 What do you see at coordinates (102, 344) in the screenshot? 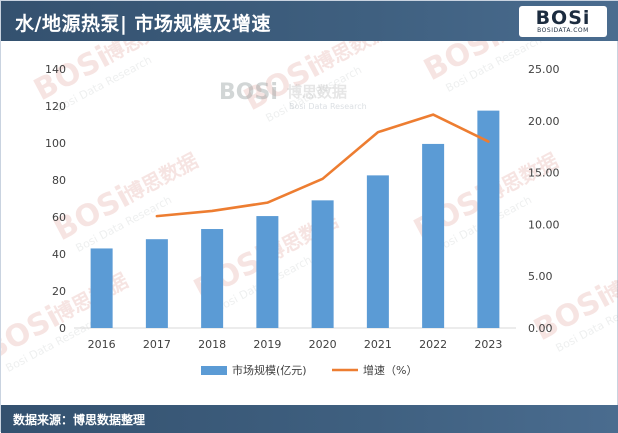
I see `x-tick-label: 2016` at bounding box center [102, 344].